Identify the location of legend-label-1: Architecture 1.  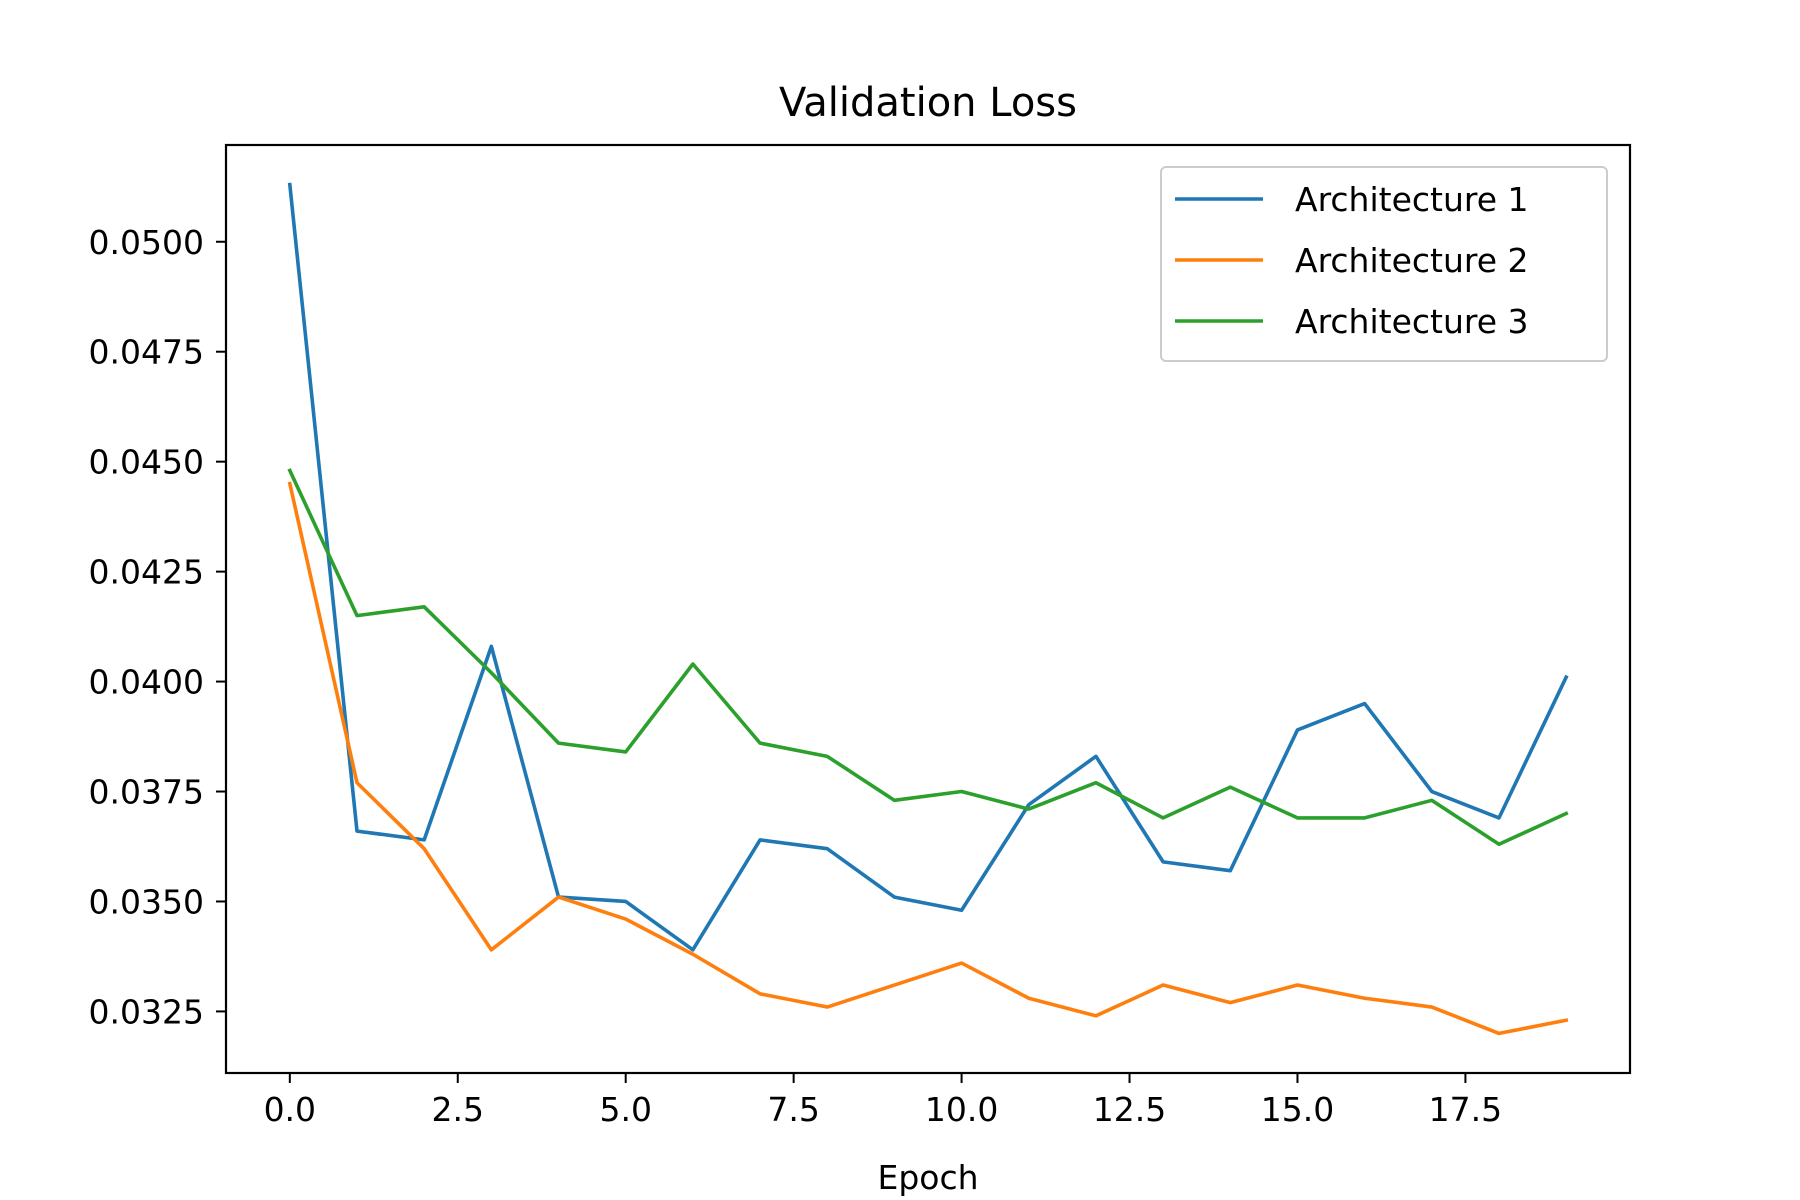
(1412, 199).